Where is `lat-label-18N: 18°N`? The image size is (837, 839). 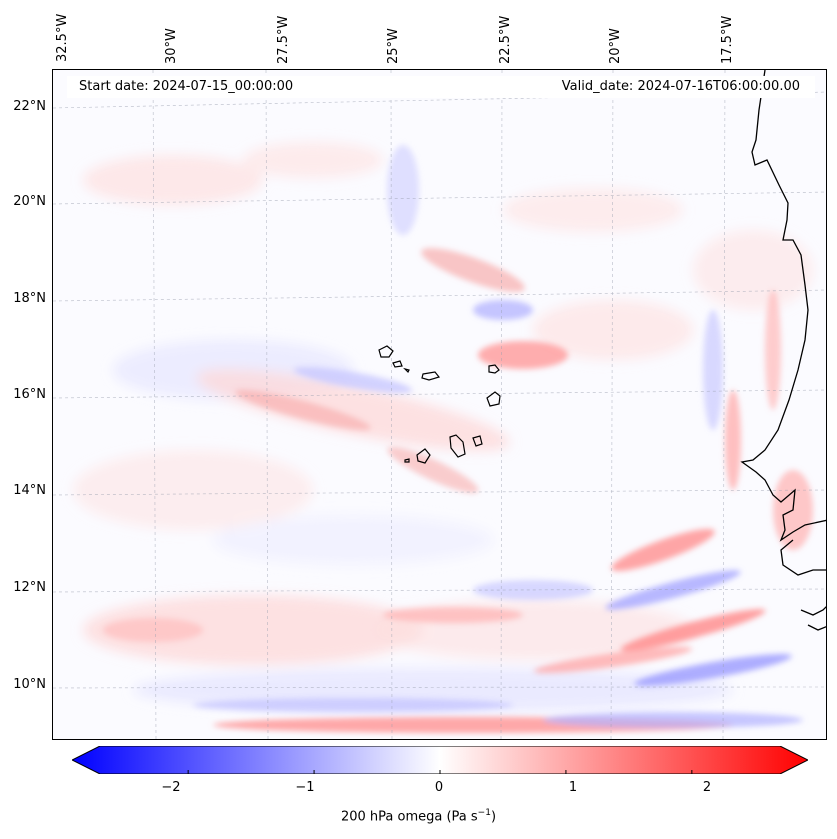
lat-label-18N: 18°N is located at coordinates (29, 298).